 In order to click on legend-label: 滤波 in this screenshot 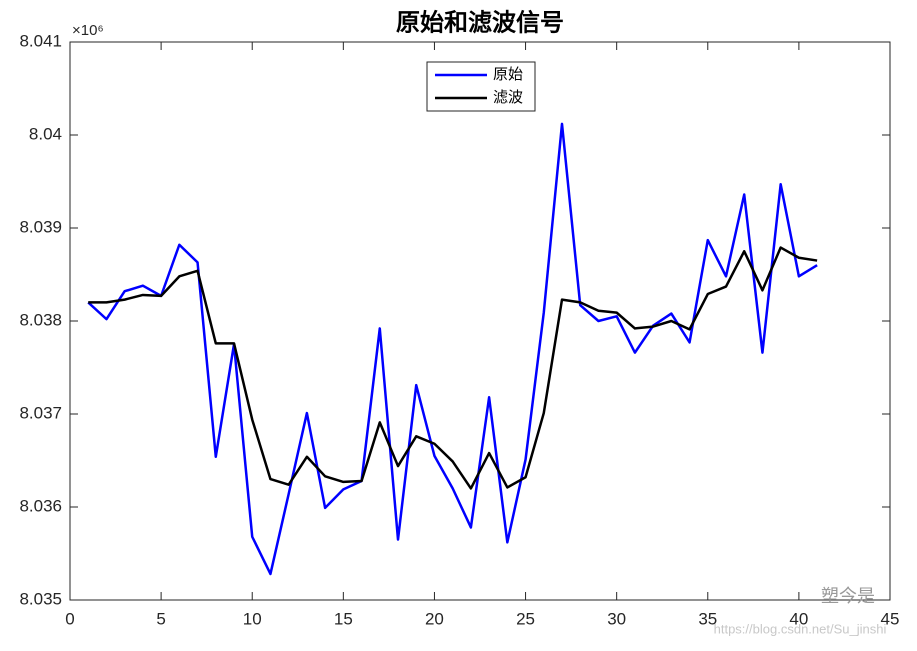, I will do `click(508, 97)`.